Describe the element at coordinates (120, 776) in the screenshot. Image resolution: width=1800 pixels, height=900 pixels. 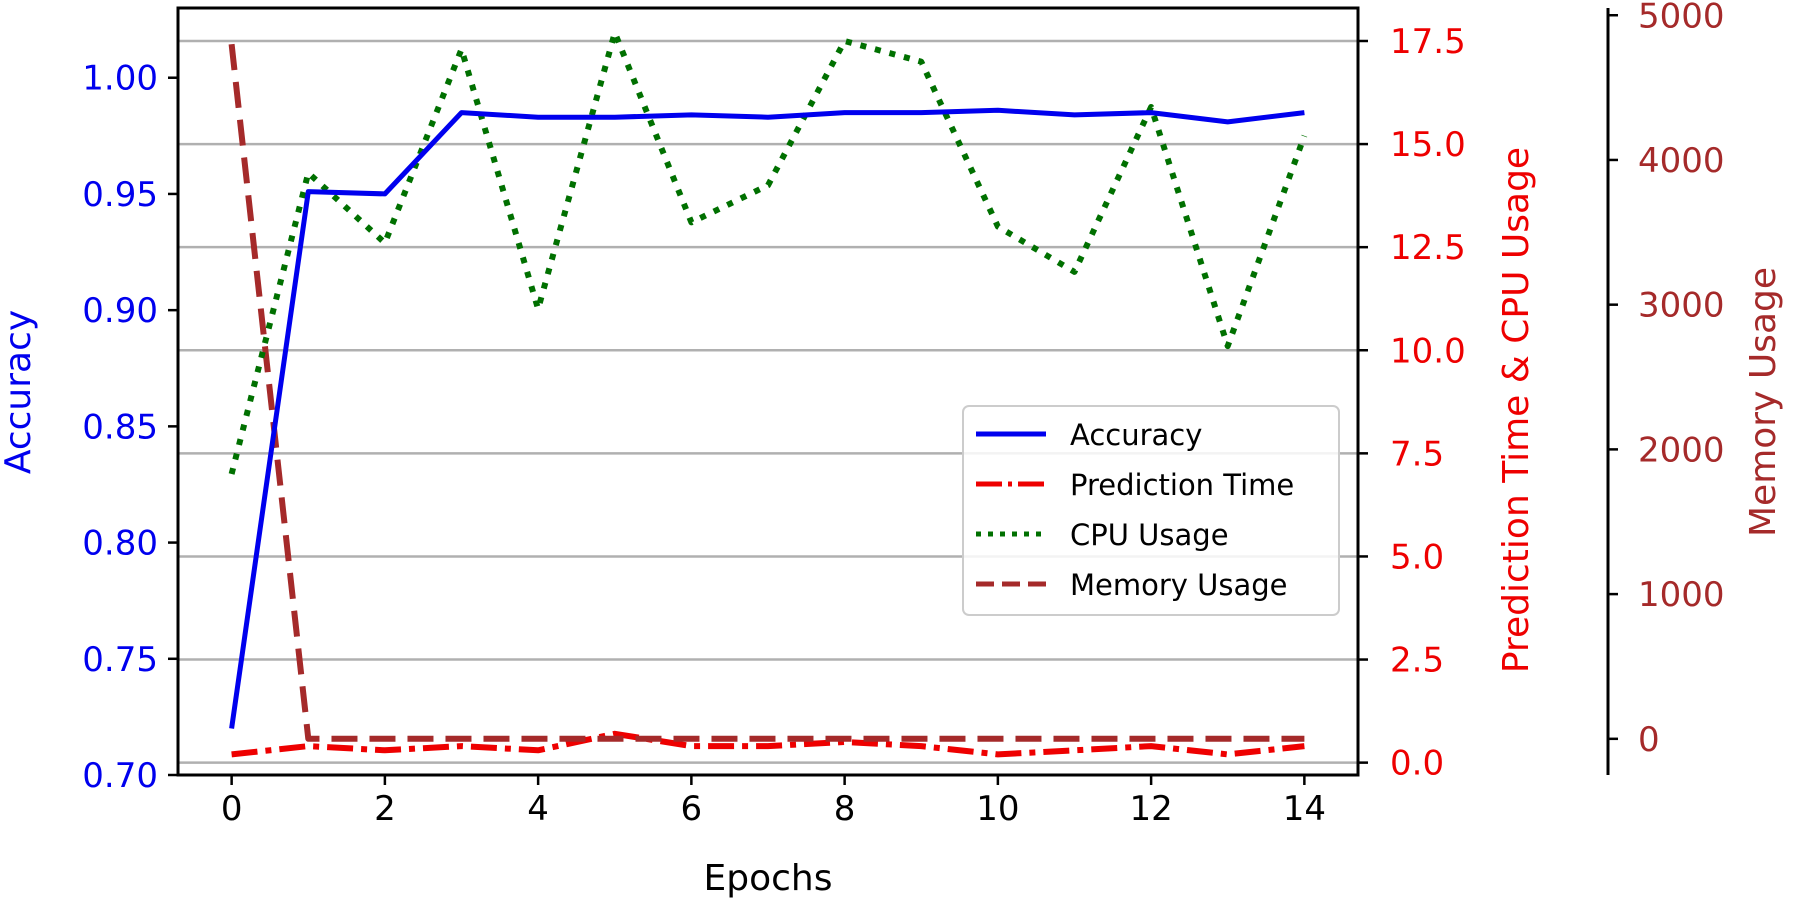
I see `y-tick-label-accuracy: 0.70` at that location.